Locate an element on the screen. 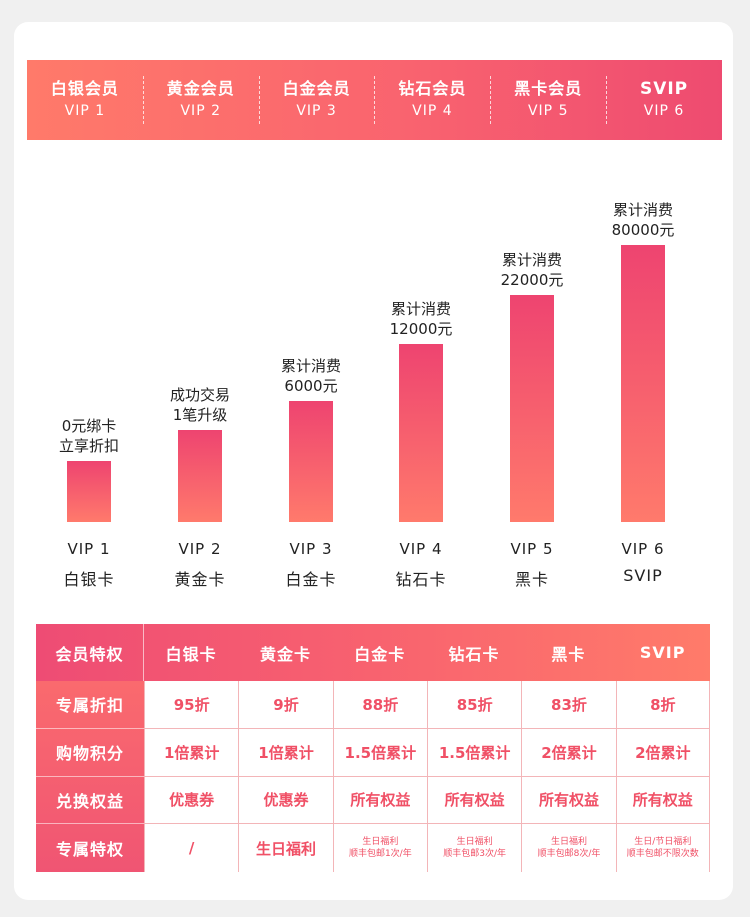 Image resolution: width=750 pixels, height=917 pixels. table-cell: 85折 is located at coordinates (473, 704).